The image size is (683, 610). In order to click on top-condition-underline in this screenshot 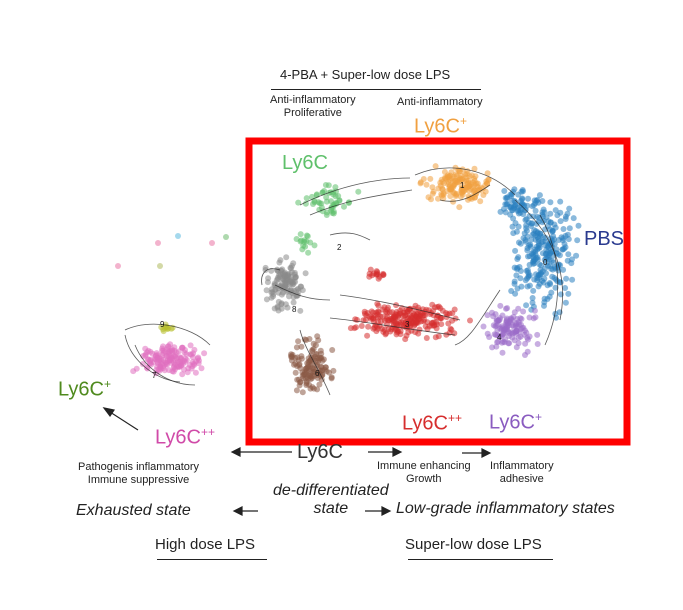, I will do `click(376, 89)`.